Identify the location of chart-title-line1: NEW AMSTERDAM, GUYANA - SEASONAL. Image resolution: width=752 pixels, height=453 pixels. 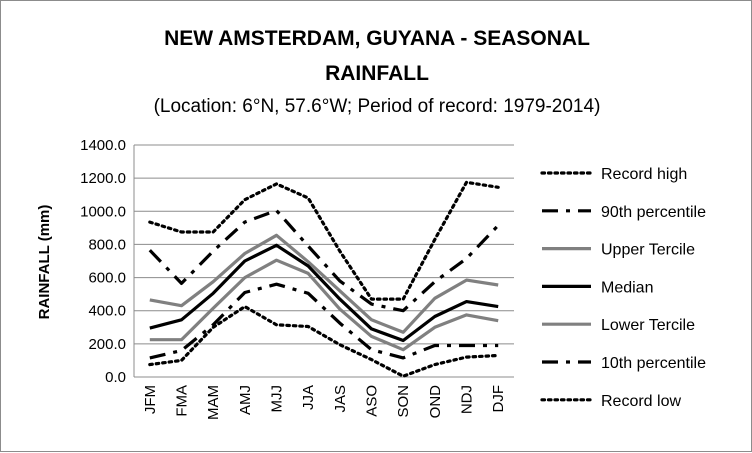
(377, 38).